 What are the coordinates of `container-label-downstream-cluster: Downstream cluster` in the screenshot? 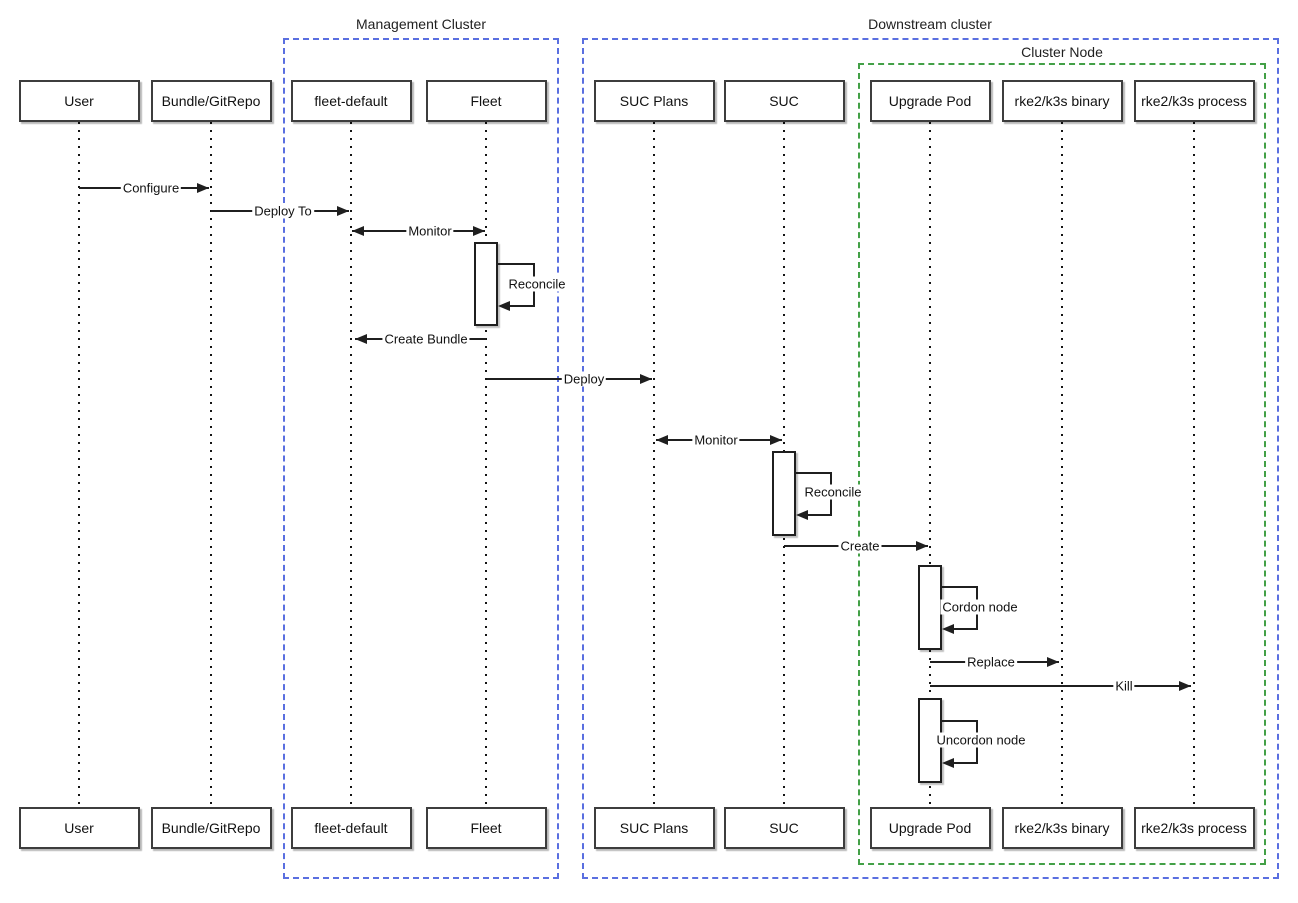 It's located at (930, 24).